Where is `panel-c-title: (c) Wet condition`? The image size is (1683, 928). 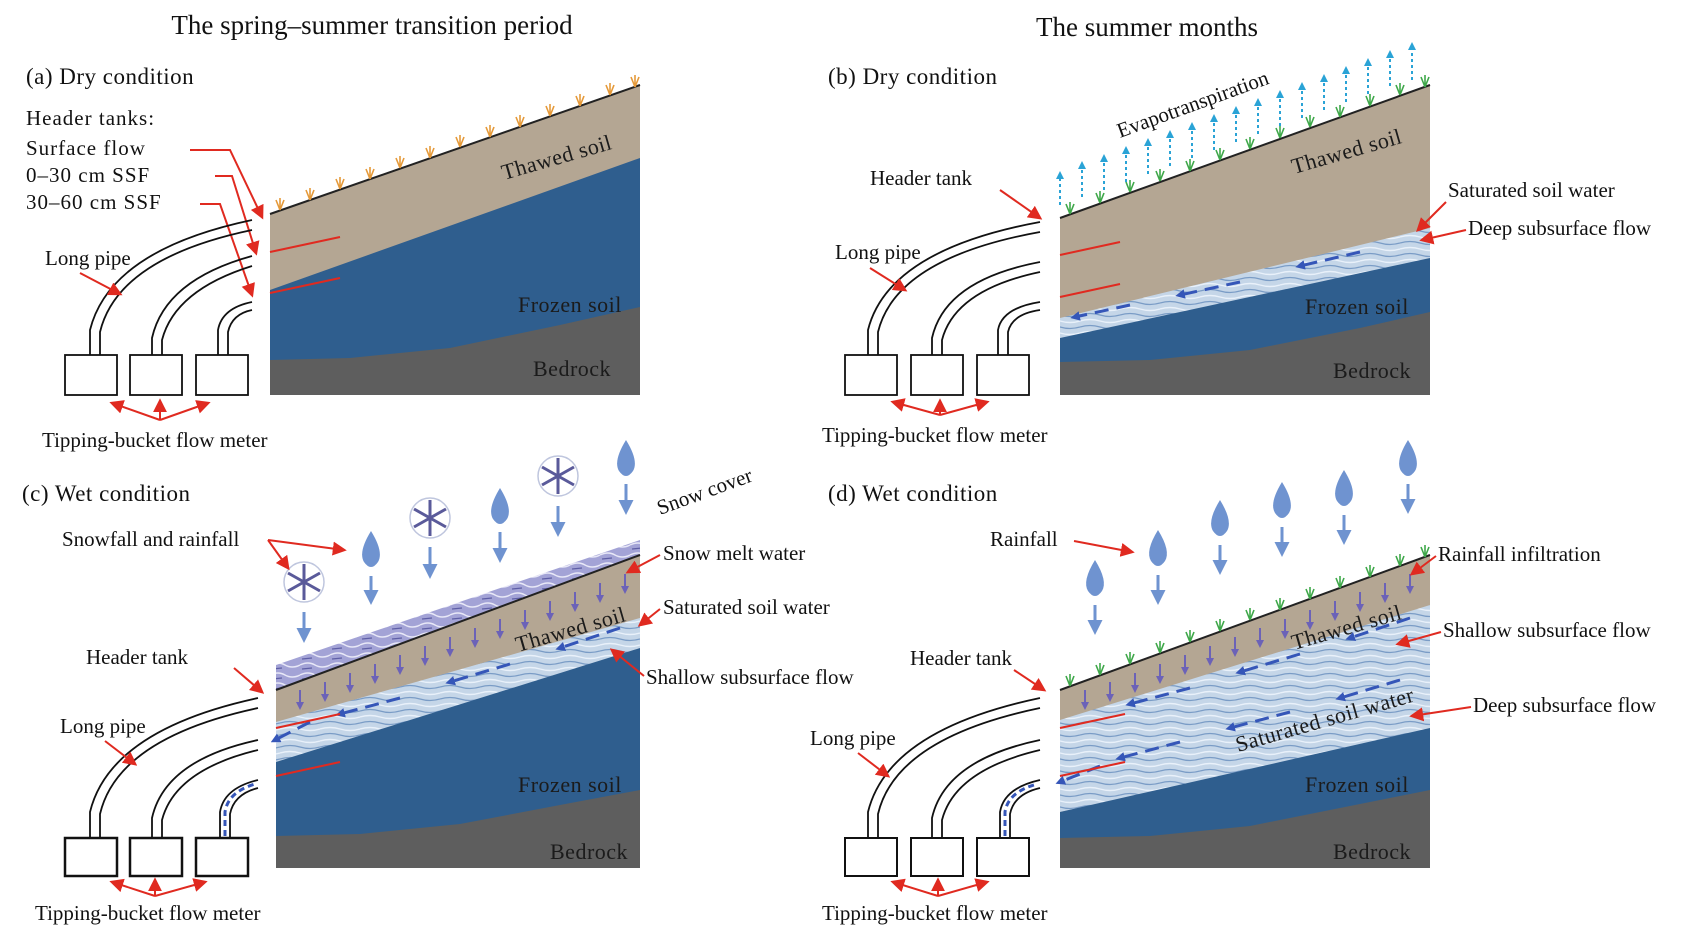 panel-c-title: (c) Wet condition is located at coordinates (106, 493).